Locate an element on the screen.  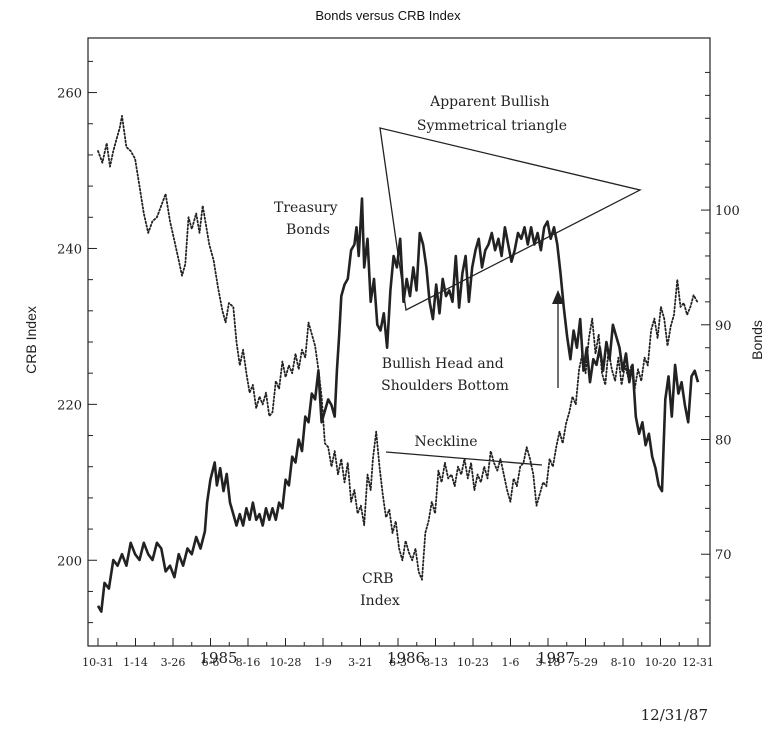
annotation-triangle-line-2: Symmetrical triangle is located at coordinates (492, 126).